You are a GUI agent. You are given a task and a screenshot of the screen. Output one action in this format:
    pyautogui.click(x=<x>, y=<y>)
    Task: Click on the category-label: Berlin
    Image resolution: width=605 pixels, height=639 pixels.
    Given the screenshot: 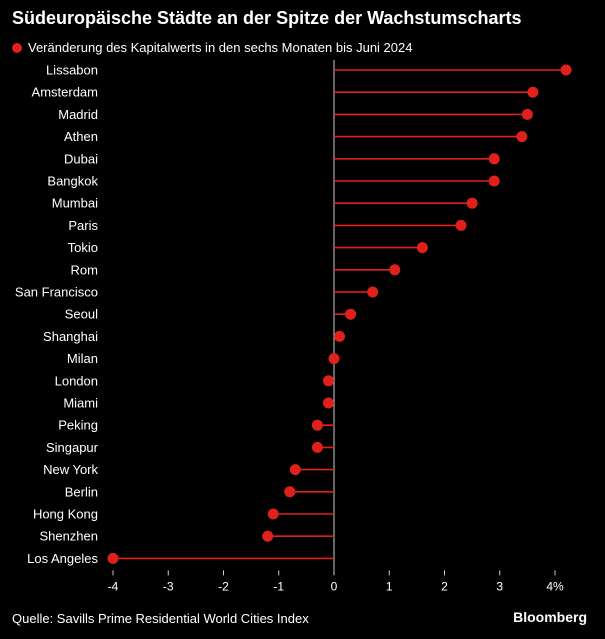 What is the action you would take?
    pyautogui.click(x=81, y=491)
    